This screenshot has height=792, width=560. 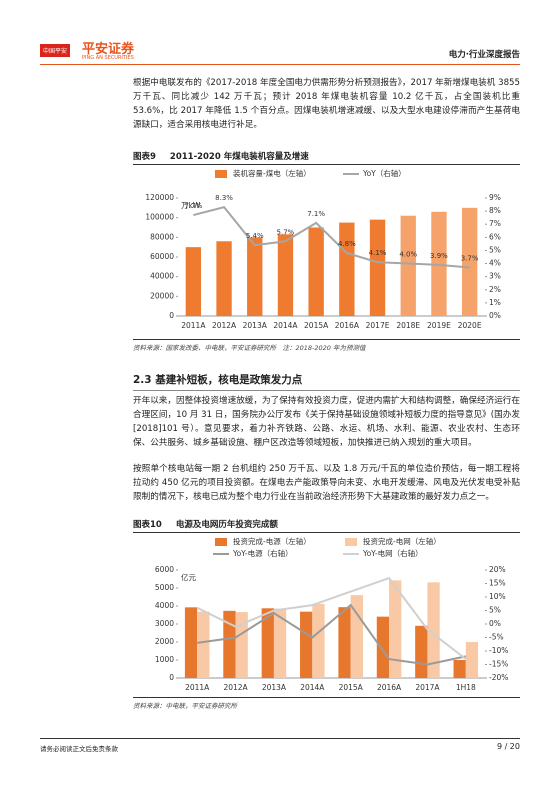 What do you see at coordinates (255, 236) in the screenshot?
I see `value-label: 5.4%` at bounding box center [255, 236].